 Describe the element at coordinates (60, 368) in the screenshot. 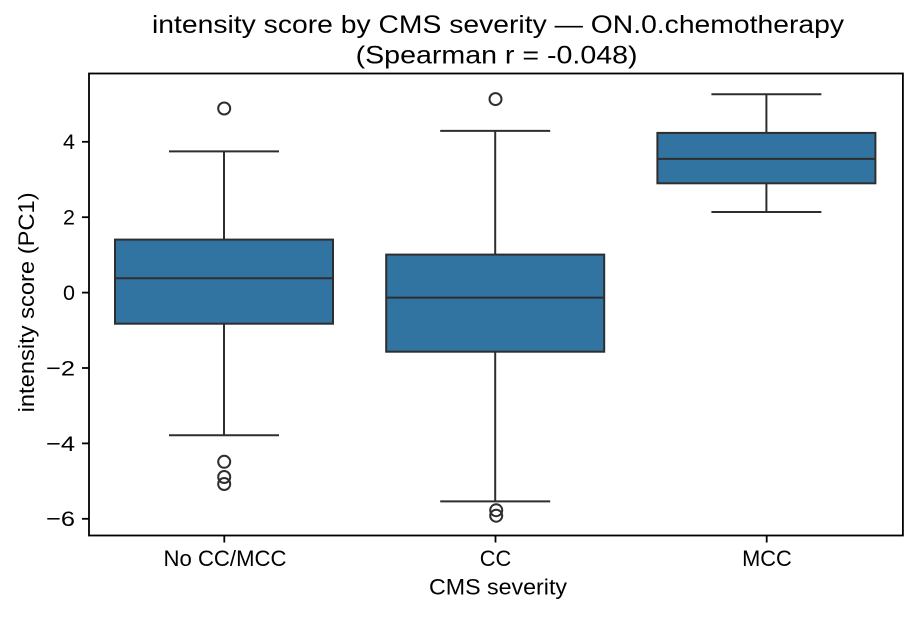

I see `svg-text: −2` at that location.